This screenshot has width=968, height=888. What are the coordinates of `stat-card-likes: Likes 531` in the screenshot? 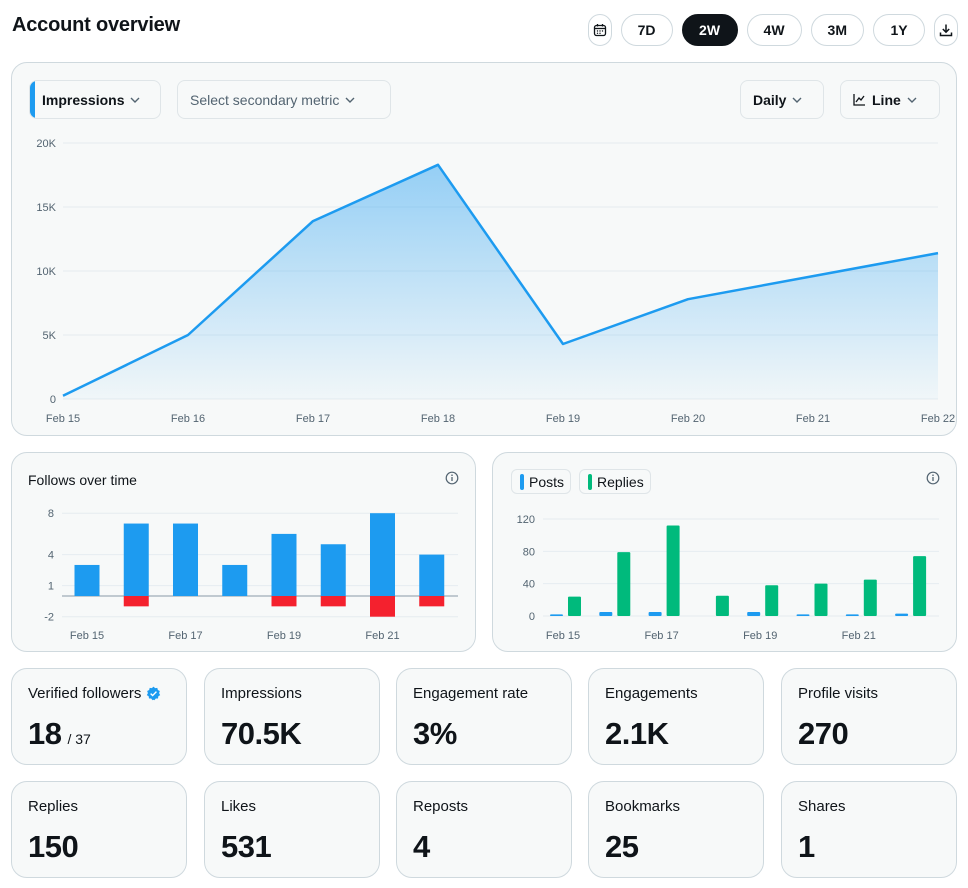 It's located at (292, 829).